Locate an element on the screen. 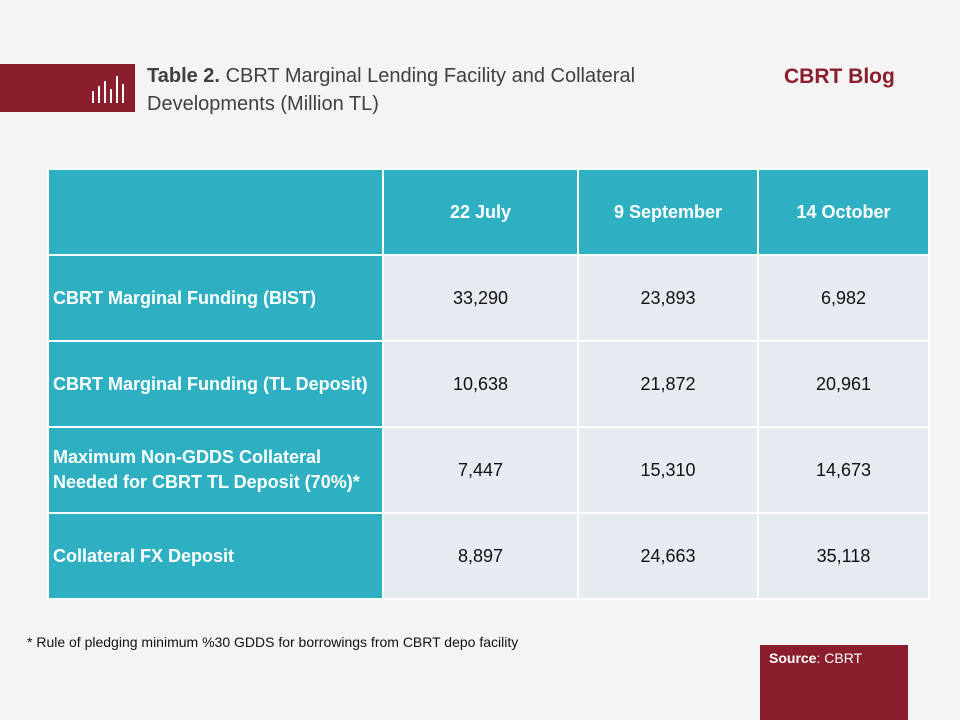 The width and height of the screenshot is (960, 720). blog-label: CBRT Blog is located at coordinates (839, 76).